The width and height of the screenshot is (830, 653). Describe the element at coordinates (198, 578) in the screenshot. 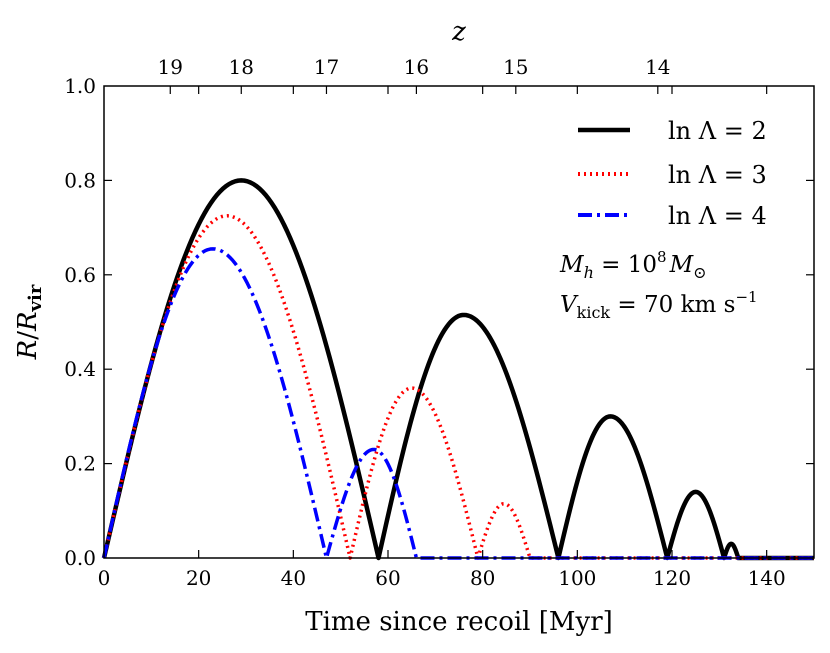

I see `x-tick-label: 20` at that location.